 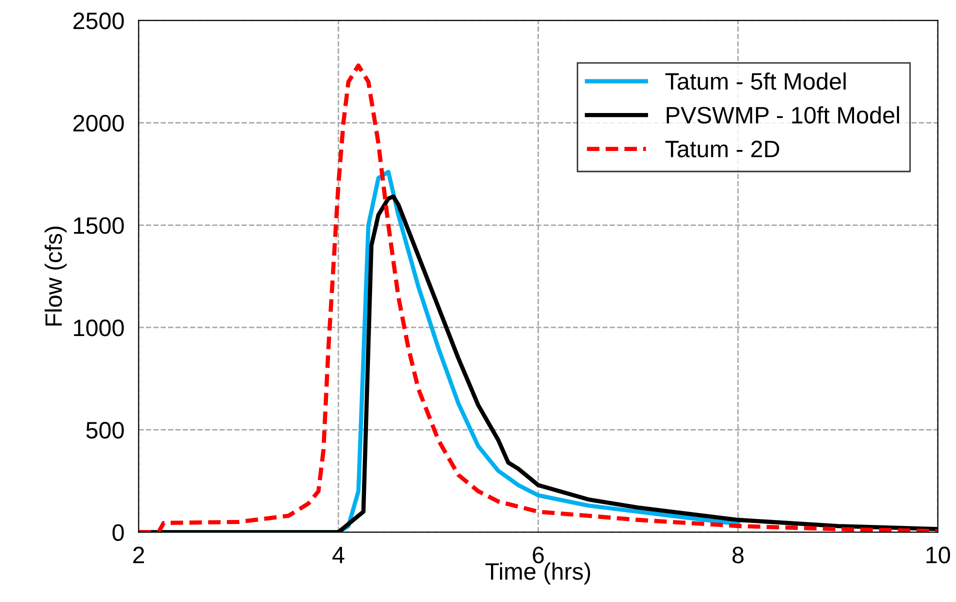 What do you see at coordinates (738, 555) in the screenshot?
I see `x-tick-label: 8` at bounding box center [738, 555].